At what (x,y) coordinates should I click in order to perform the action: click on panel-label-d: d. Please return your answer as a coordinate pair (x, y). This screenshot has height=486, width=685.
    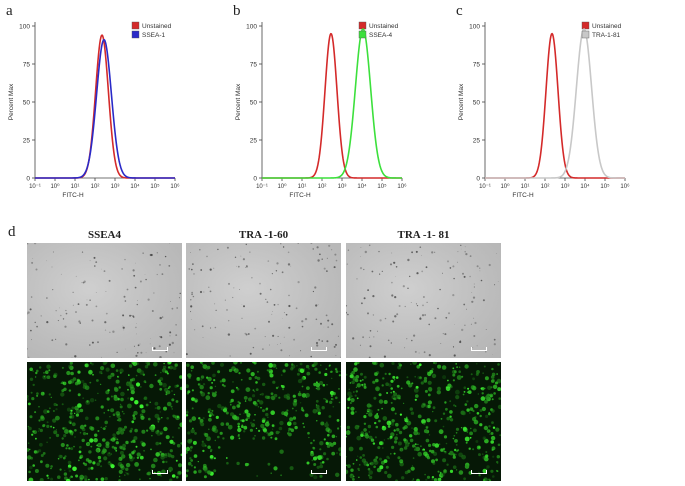
    Looking at the image, I should click on (12, 232).